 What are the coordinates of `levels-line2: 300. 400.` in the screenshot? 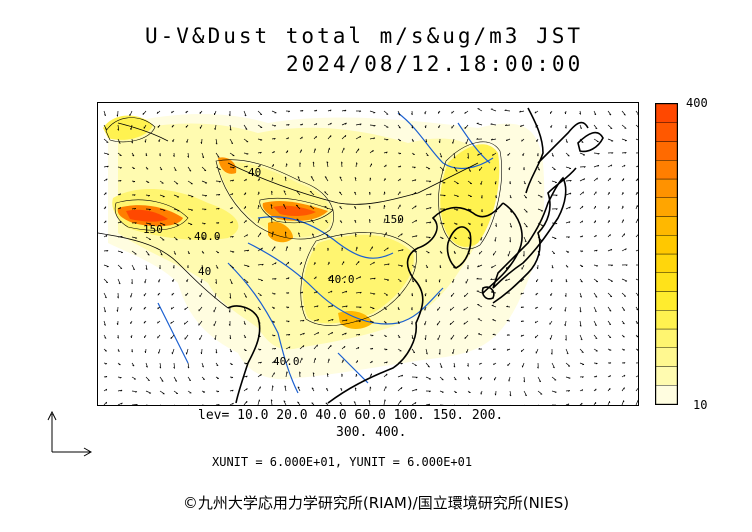 It's located at (371, 432).